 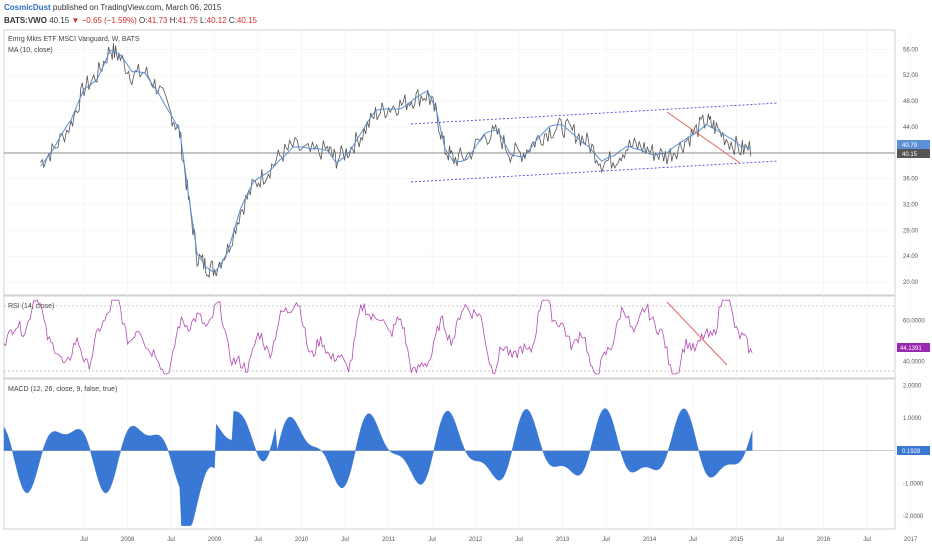 What do you see at coordinates (62, 389) in the screenshot?
I see `macd-legend: MACD (12, 26, close, 9, false, true)` at bounding box center [62, 389].